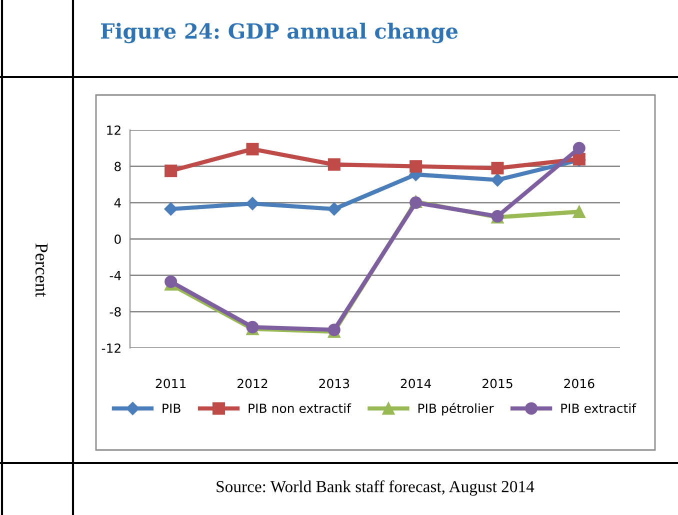  I want to click on y-axis-title: Percent, so click(41, 270).